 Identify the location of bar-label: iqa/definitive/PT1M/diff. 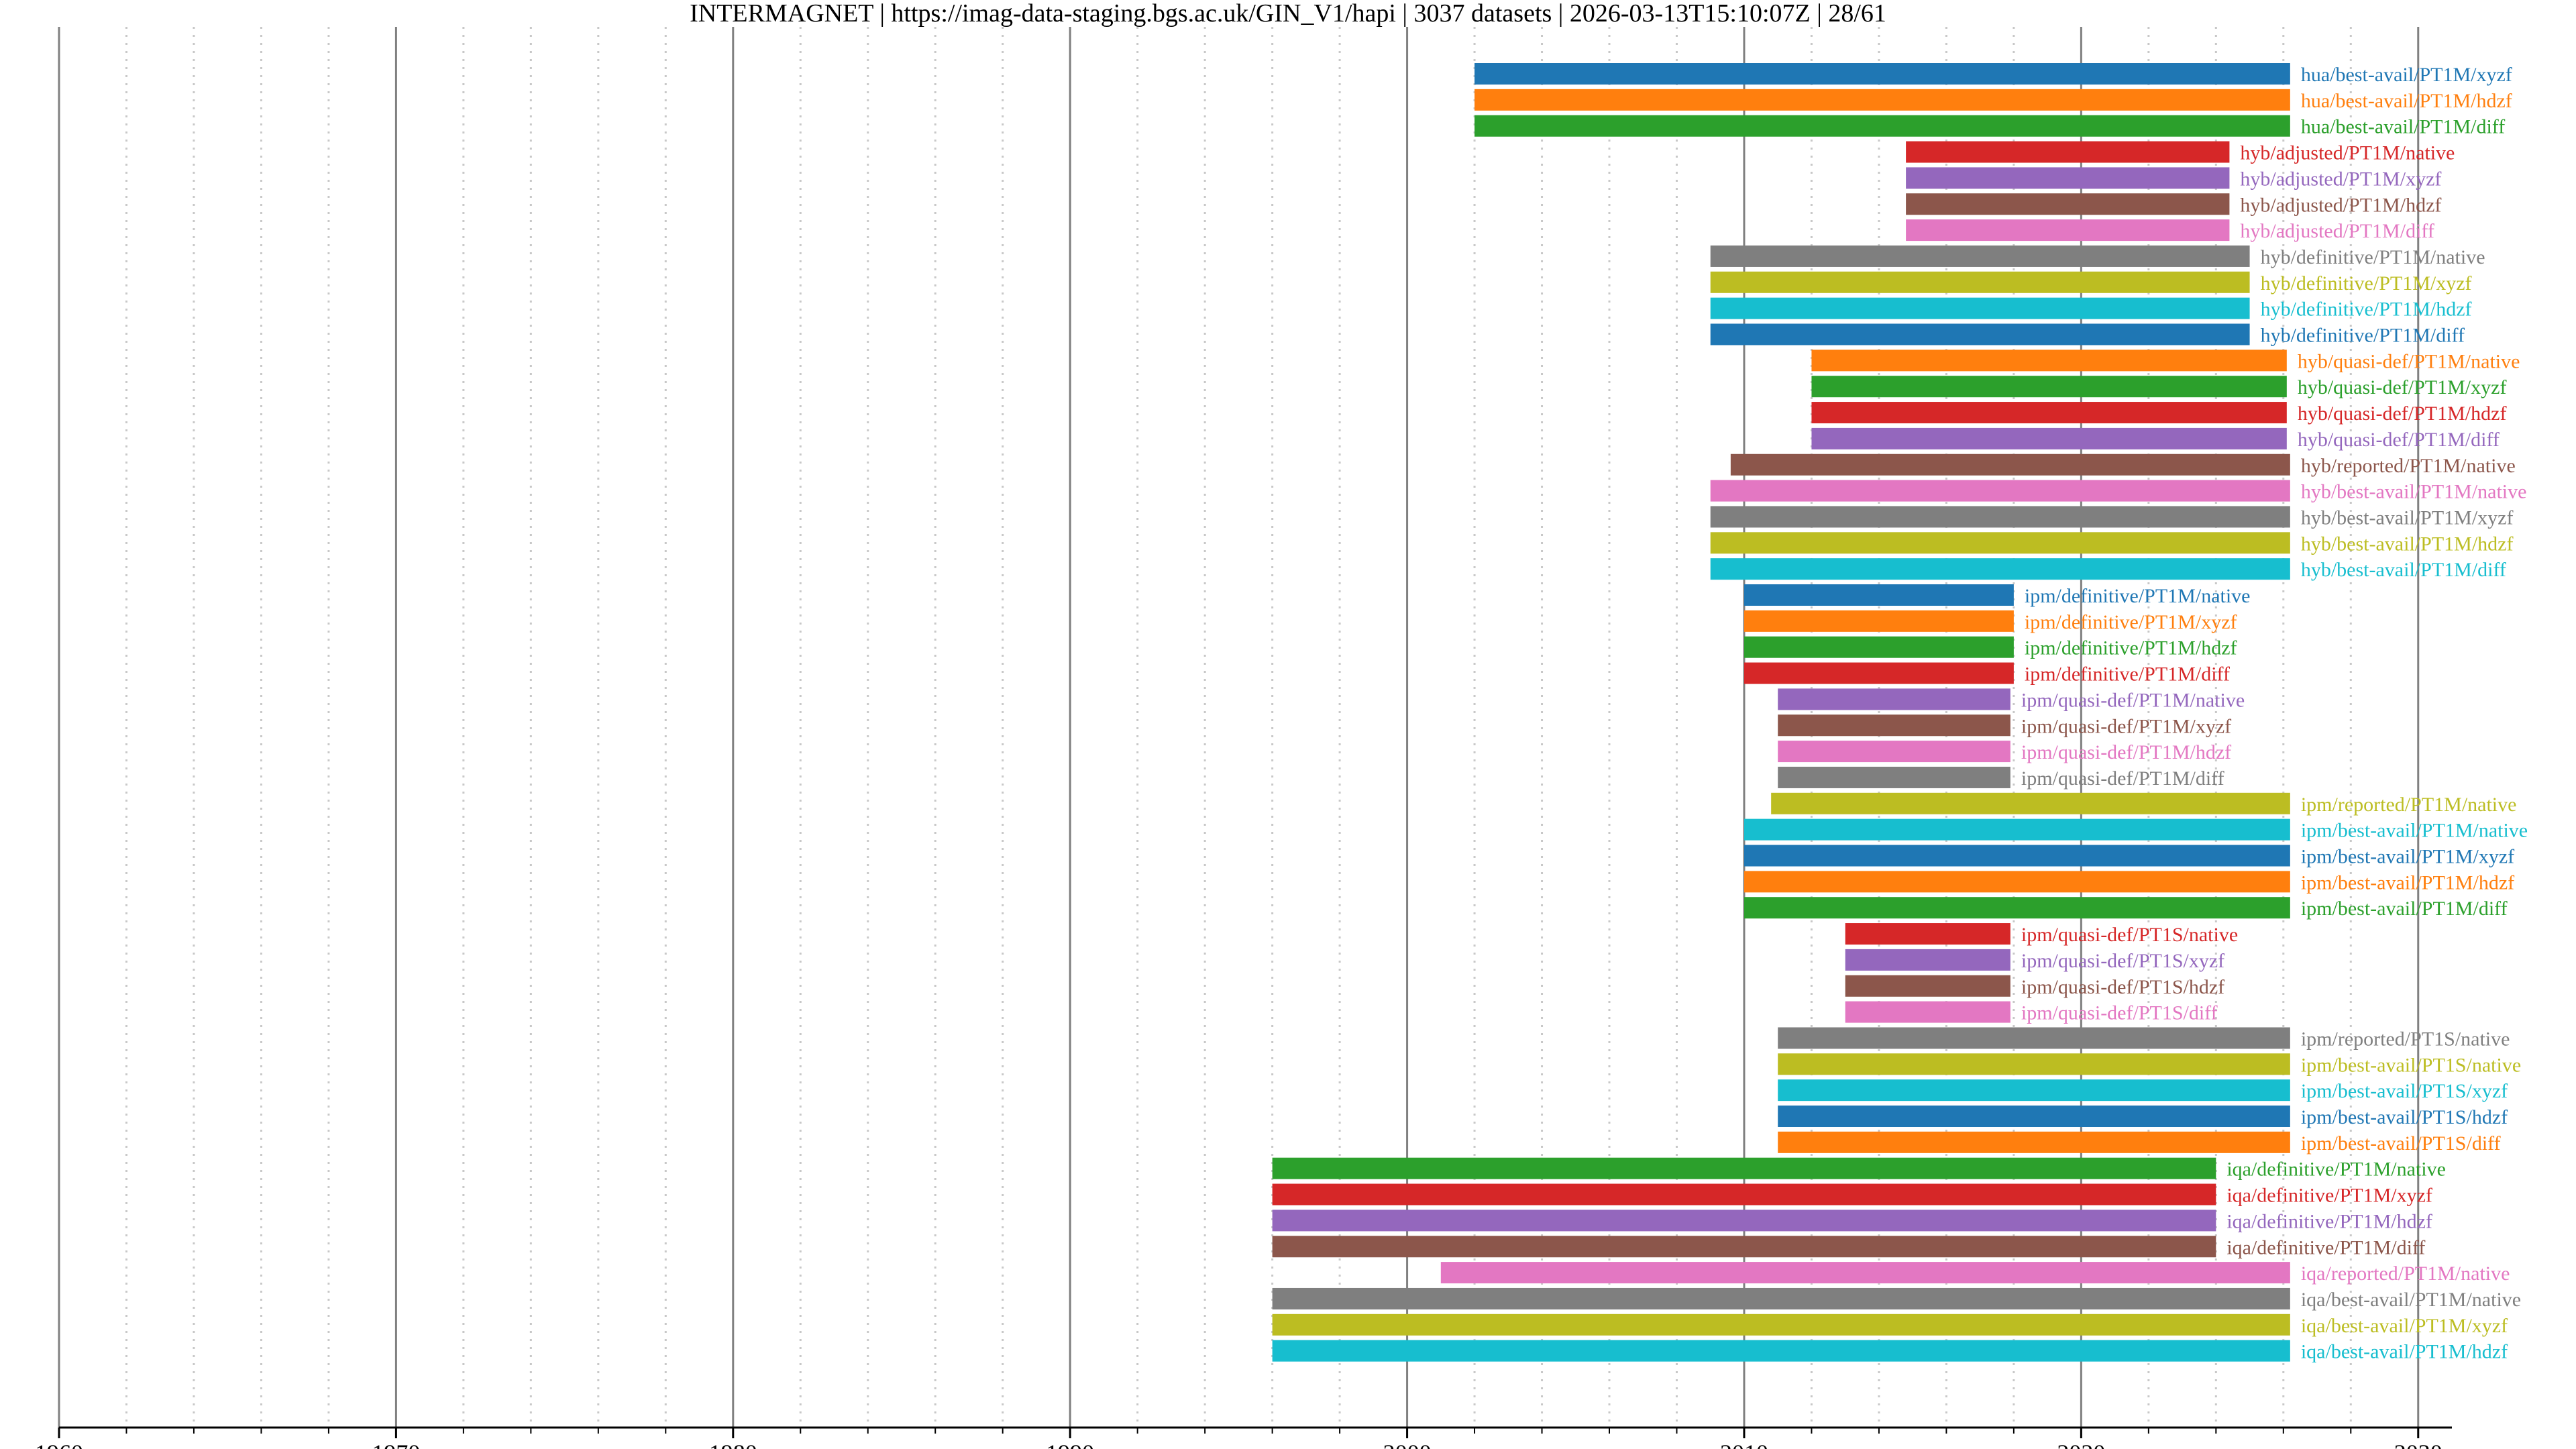
(2325, 1247).